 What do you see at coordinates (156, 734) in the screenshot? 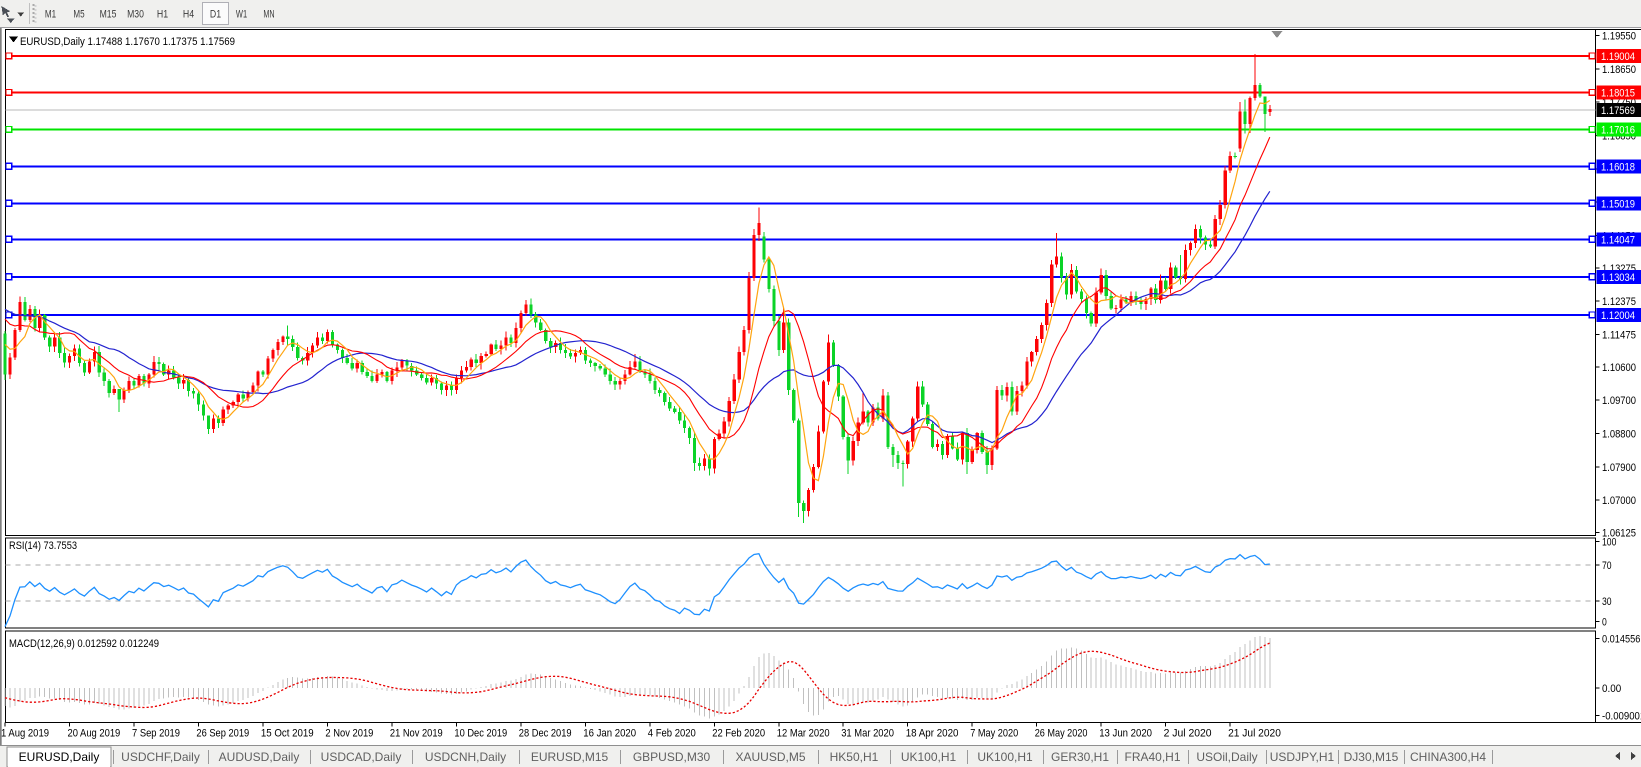
I see `svg-text: 7 Sep 2019` at bounding box center [156, 734].